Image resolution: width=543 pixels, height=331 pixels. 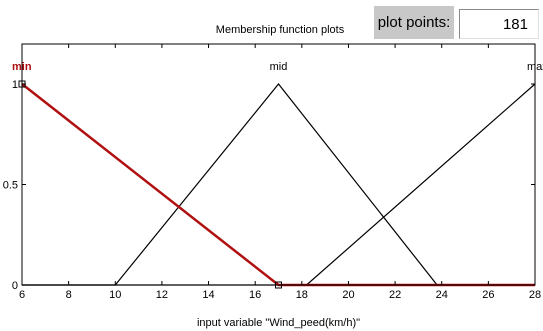 I want to click on x-tick-label: 18, so click(x=302, y=295).